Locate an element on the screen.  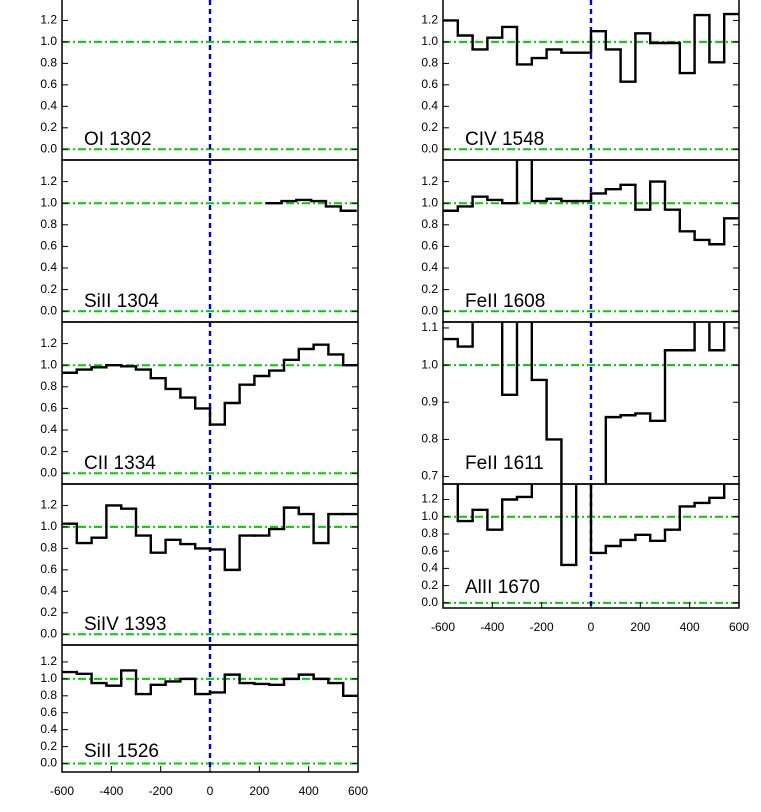
panel: 0.0 0.2 0.4 0.6 0.8 1.0 1.2 SiII 1304 is located at coordinates (199, 241).